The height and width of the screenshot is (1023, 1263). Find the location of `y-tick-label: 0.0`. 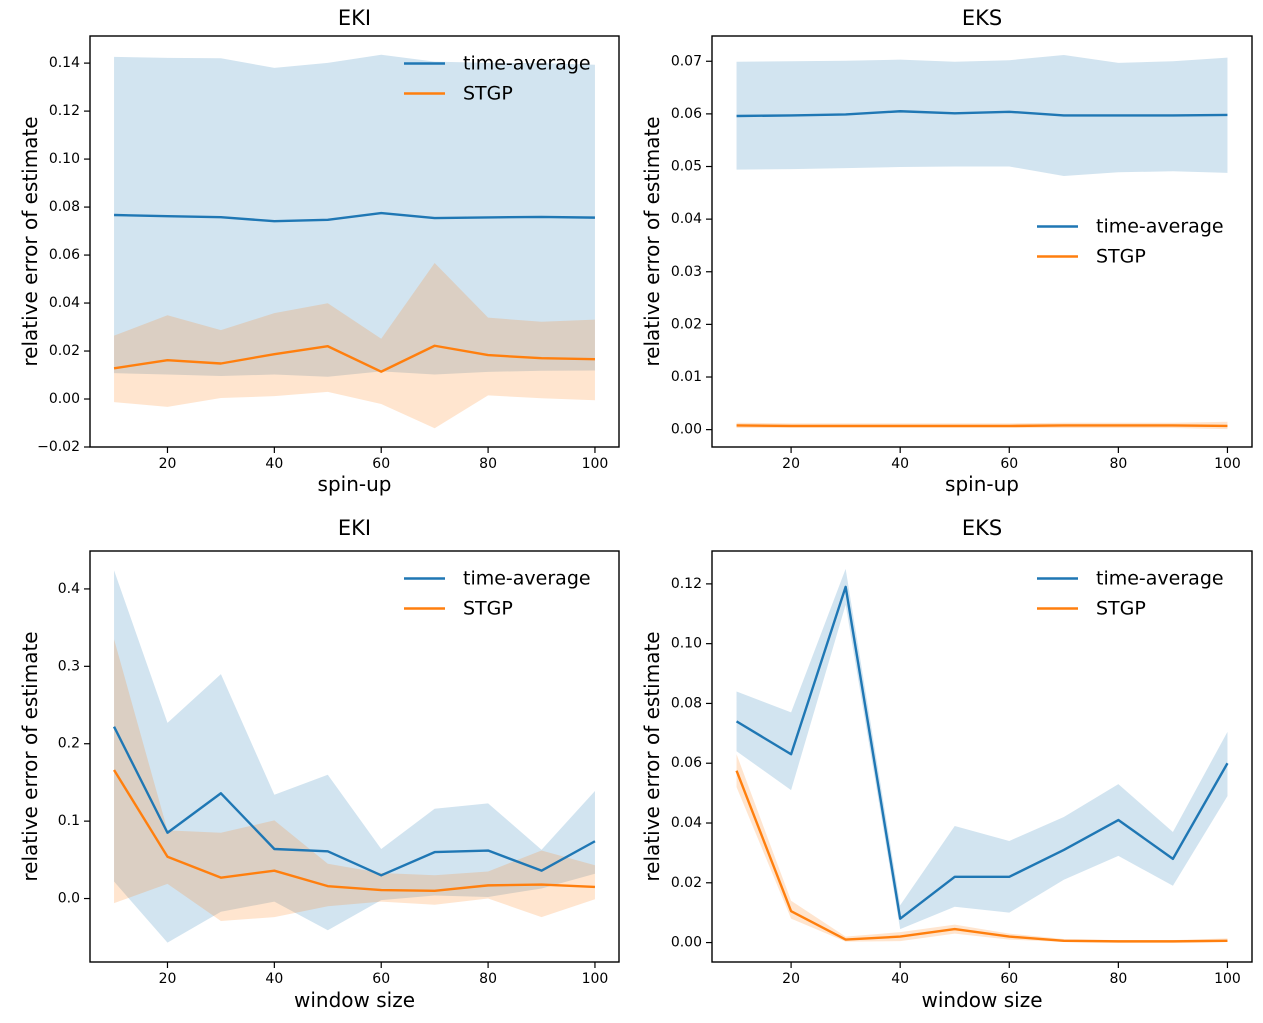

y-tick-label: 0.0 is located at coordinates (69, 899).